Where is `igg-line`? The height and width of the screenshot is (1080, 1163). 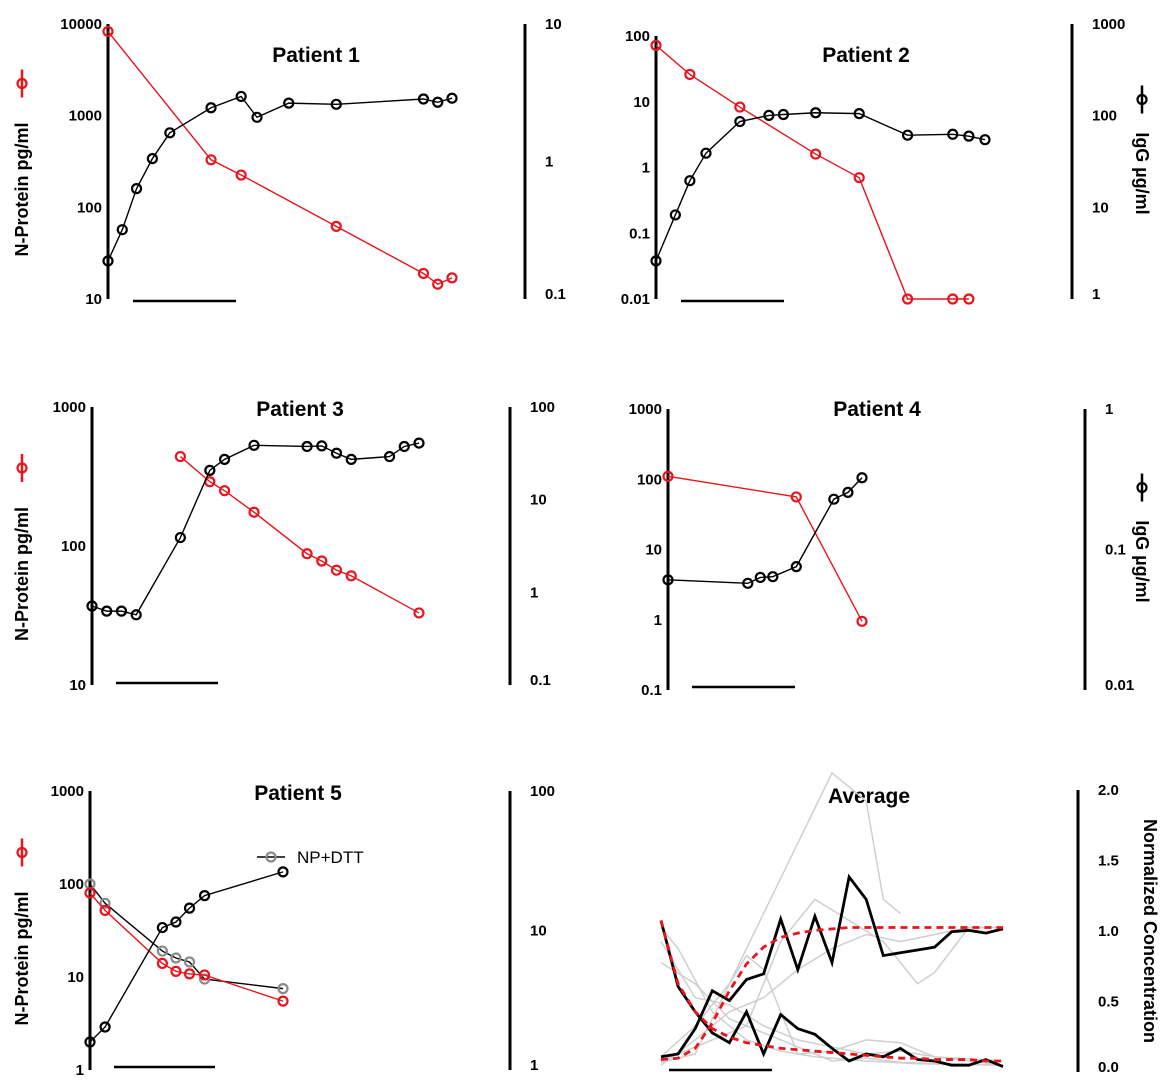 igg-line is located at coordinates (820, 187).